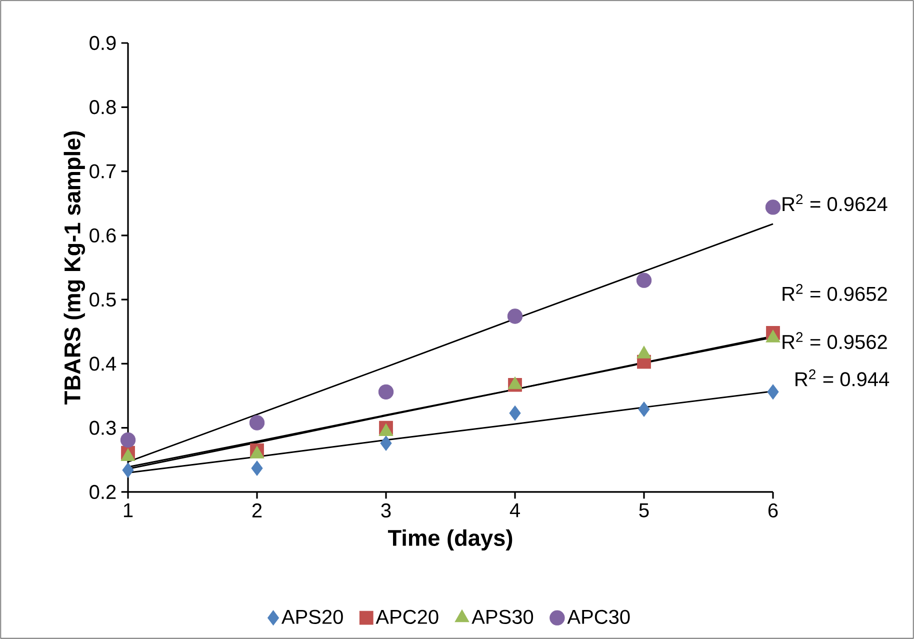  Describe the element at coordinates (103, 363) in the screenshot. I see `y-tick-label: 0.4` at that location.